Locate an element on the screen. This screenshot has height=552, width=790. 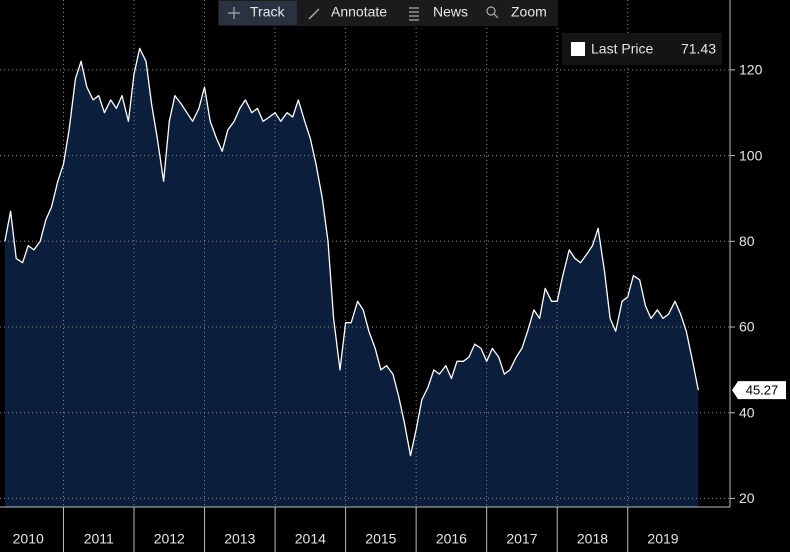
annotate-button: Annotate is located at coordinates (347, 12).